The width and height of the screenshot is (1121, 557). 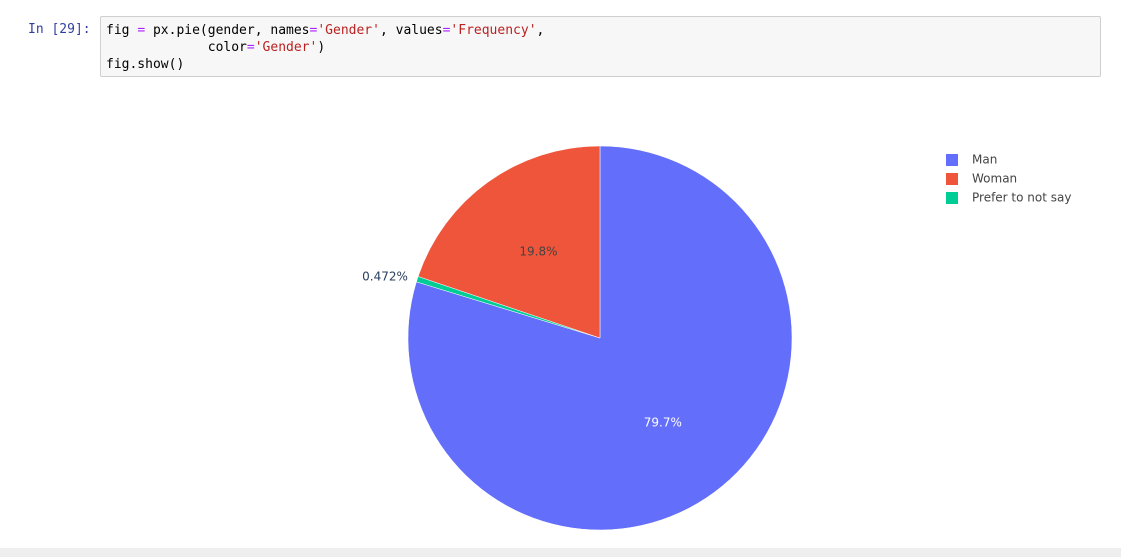 What do you see at coordinates (385, 276) in the screenshot?
I see `slice-label: 0.472%` at bounding box center [385, 276].